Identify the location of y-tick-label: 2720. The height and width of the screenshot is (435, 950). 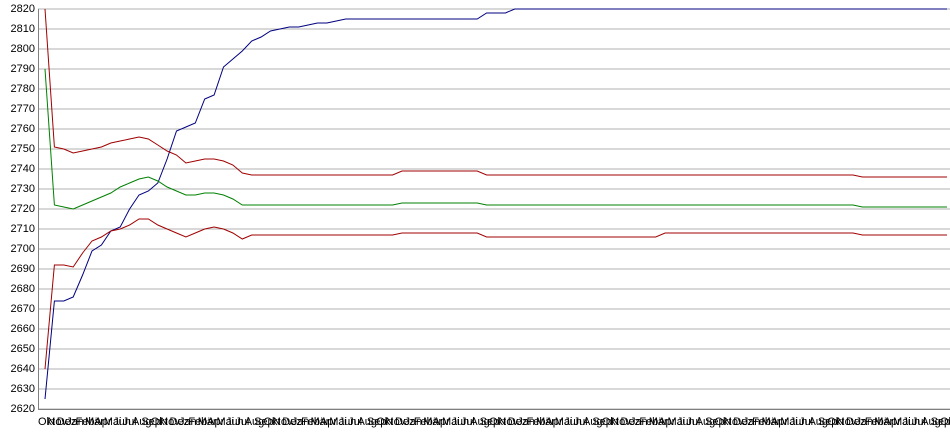
(23, 209).